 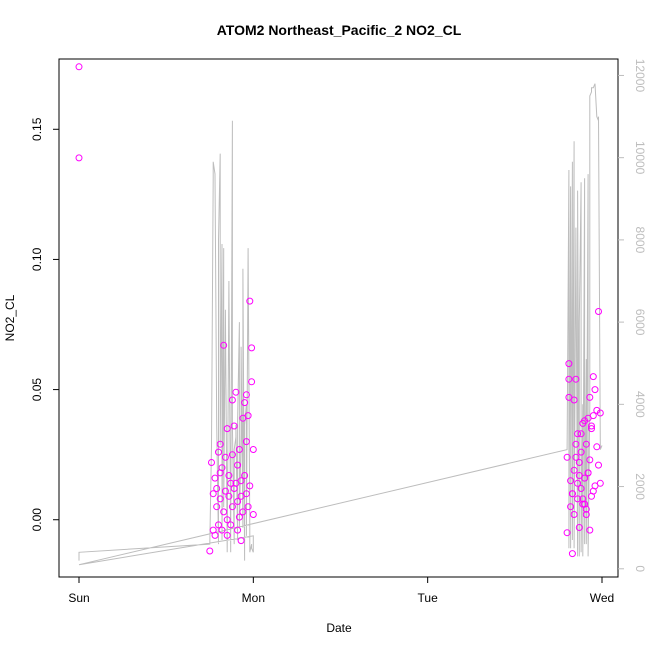 I want to click on y2-tick-label: 2000, so click(x=640, y=486).